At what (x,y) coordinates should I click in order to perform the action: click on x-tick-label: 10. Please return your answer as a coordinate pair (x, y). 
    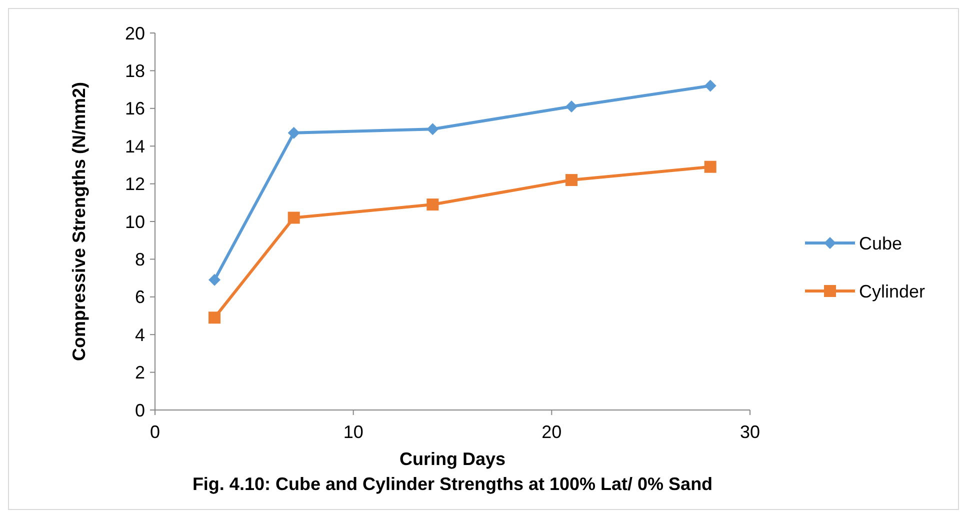
    Looking at the image, I should click on (353, 432).